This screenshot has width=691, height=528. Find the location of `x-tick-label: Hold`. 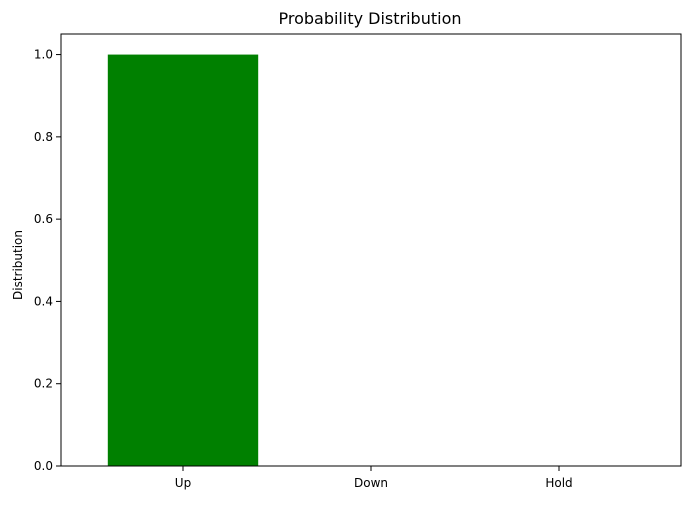

x-tick-label: Hold is located at coordinates (558, 483).